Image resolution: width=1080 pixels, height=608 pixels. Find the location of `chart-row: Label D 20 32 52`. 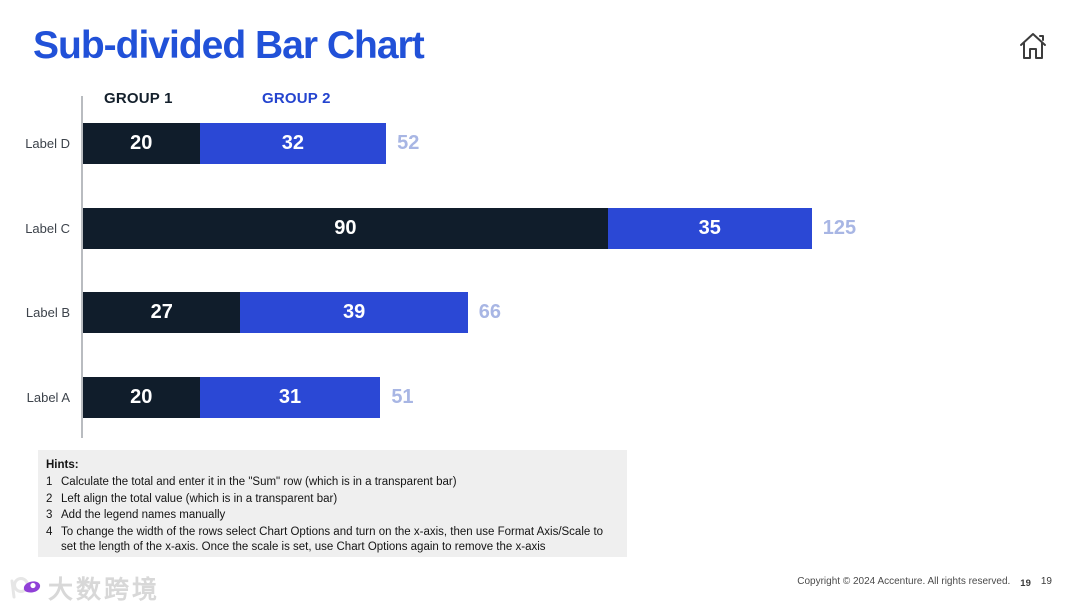

chart-row: Label D 20 32 52 is located at coordinates (209, 143).